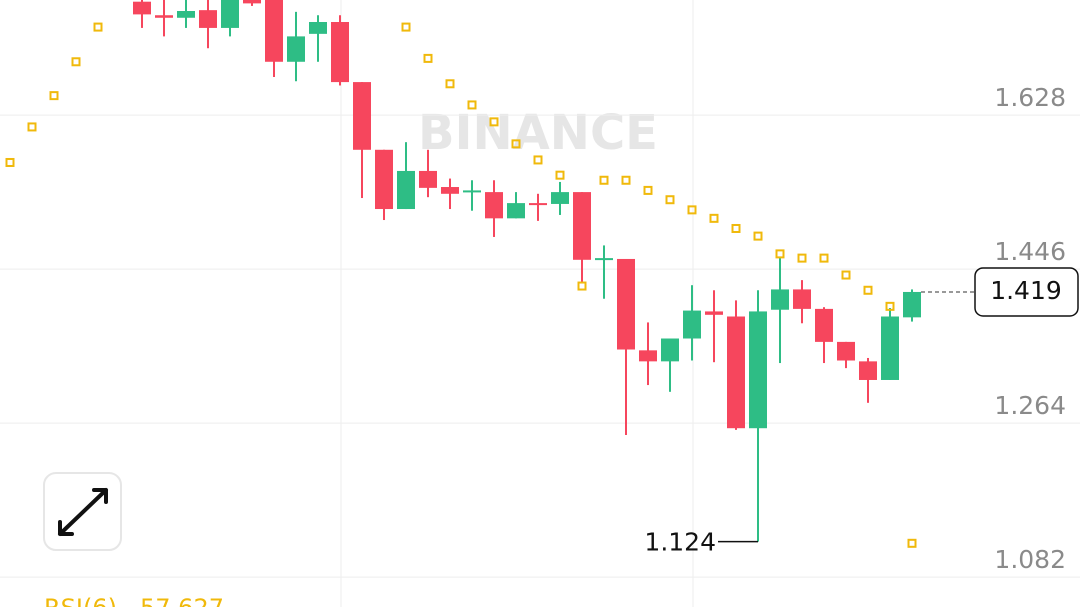 The height and width of the screenshot is (607, 1080). I want to click on last-price-label: 1.419, so click(1026, 290).